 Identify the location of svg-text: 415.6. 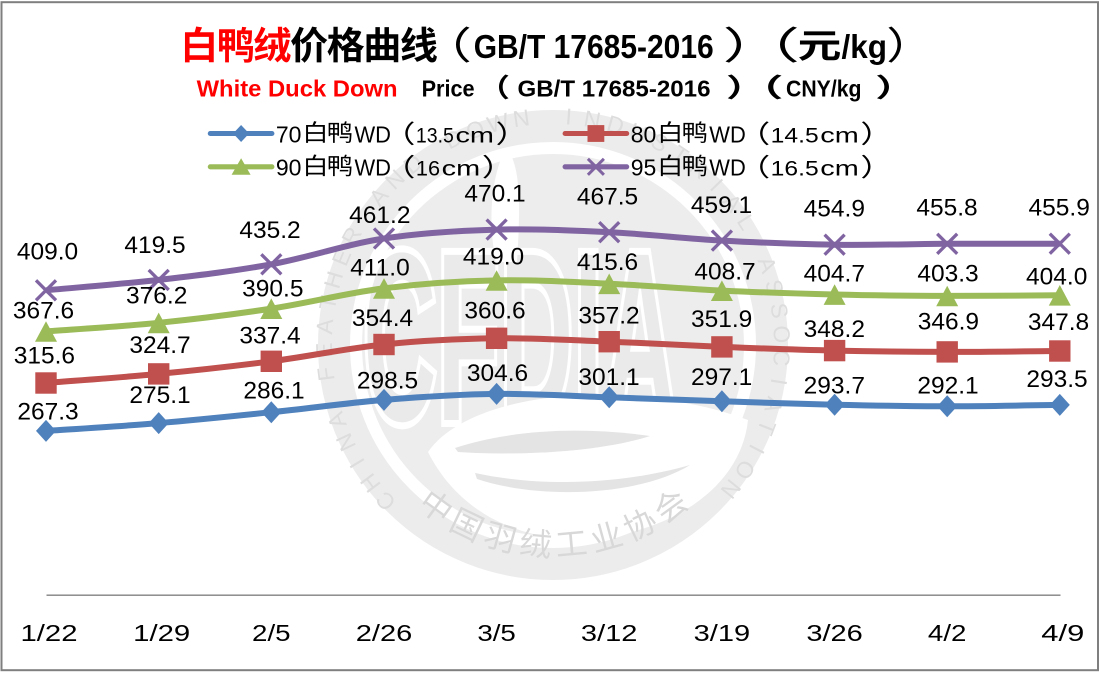
(607, 262).